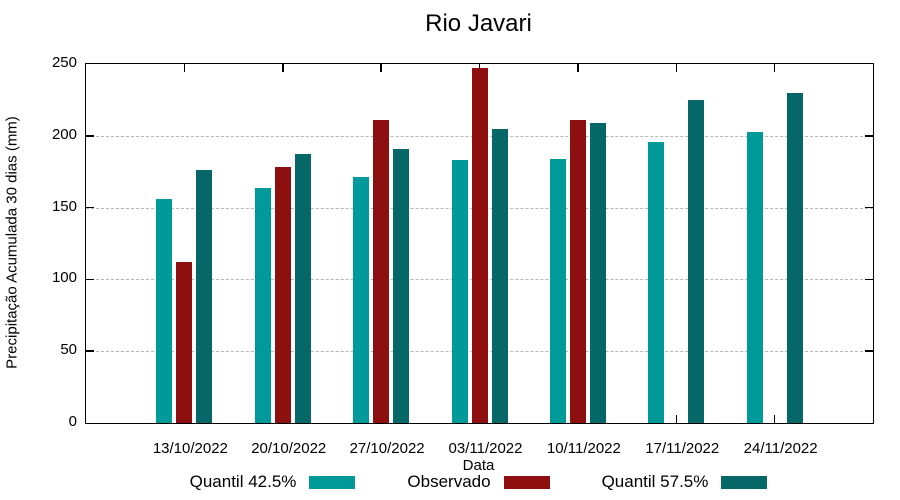 The image size is (900, 500). I want to click on legend-swatch-observado, so click(526, 482).